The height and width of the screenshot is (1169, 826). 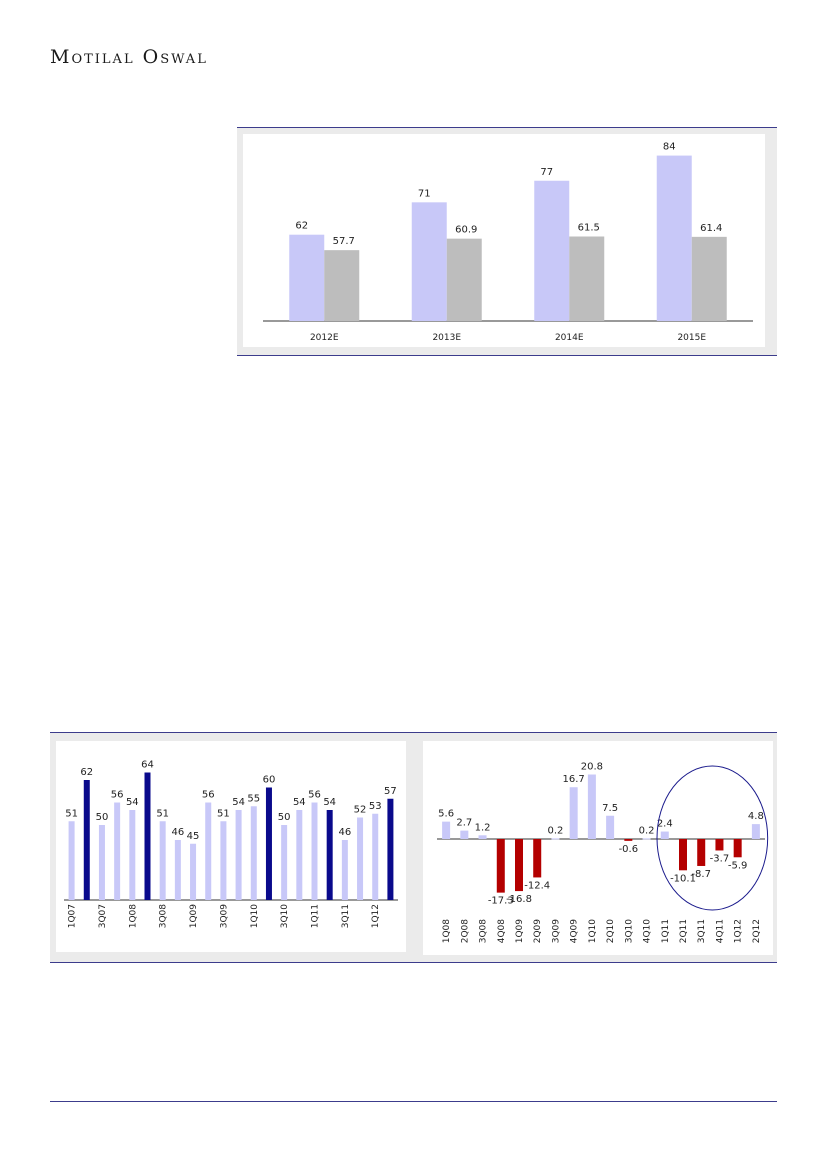 I want to click on chart3-data-label: -8.7, so click(x=701, y=874).